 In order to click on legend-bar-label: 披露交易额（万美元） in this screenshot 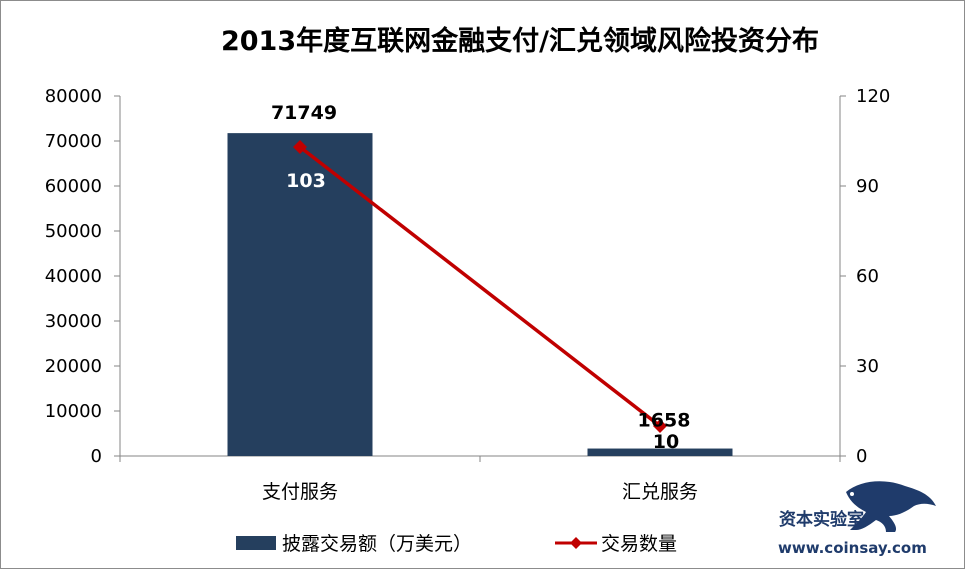, I will do `click(377, 544)`.